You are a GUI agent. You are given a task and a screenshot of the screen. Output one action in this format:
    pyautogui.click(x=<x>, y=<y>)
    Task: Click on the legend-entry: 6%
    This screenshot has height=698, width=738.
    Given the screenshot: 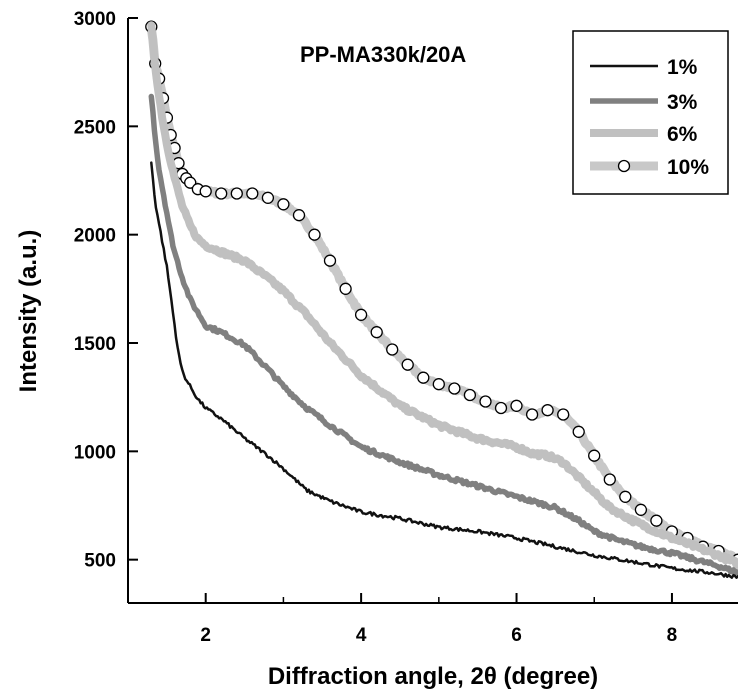 What is the action you would take?
    pyautogui.click(x=644, y=134)
    